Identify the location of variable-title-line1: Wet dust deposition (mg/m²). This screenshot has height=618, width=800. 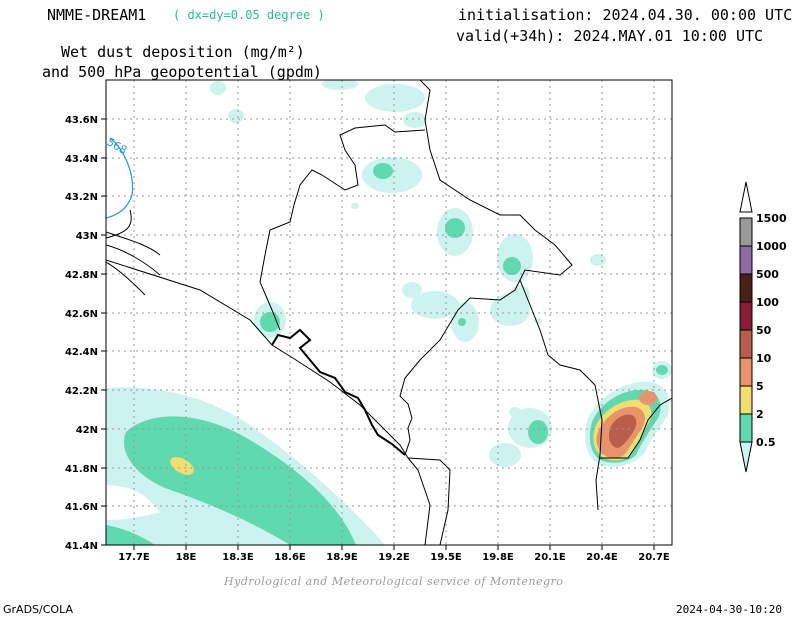
(183, 52).